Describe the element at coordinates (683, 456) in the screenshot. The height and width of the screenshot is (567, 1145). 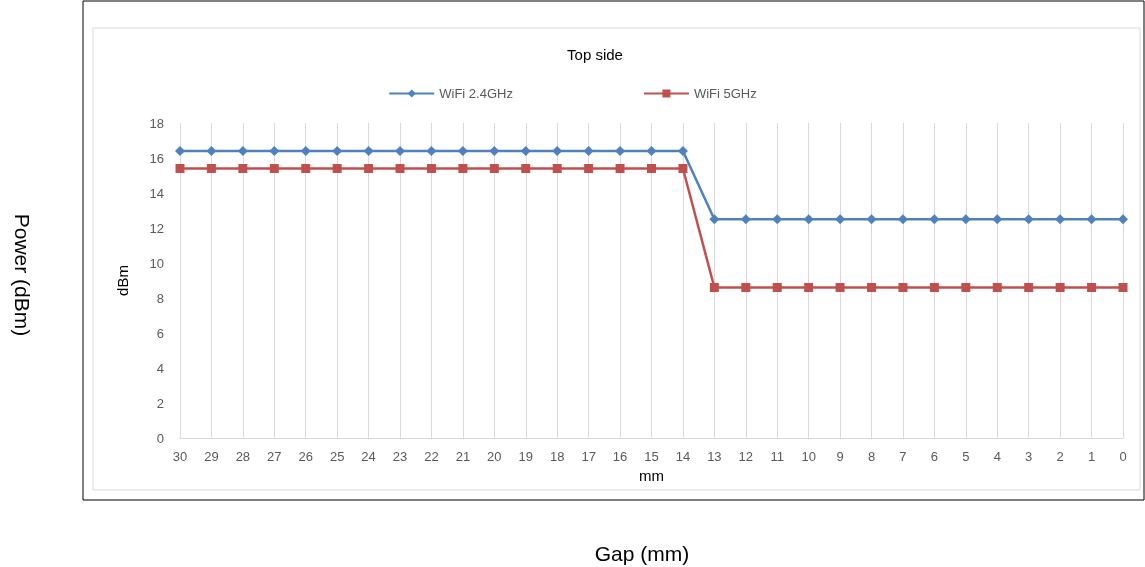
I see `x-tick-label: 14` at that location.